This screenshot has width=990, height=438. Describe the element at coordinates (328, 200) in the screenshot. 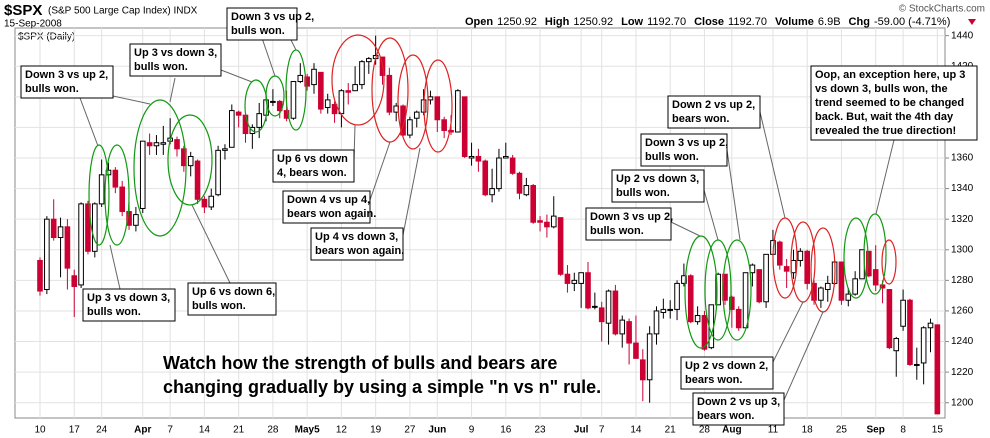

I see `annotation-text: Down 4 vs up 4,` at that location.